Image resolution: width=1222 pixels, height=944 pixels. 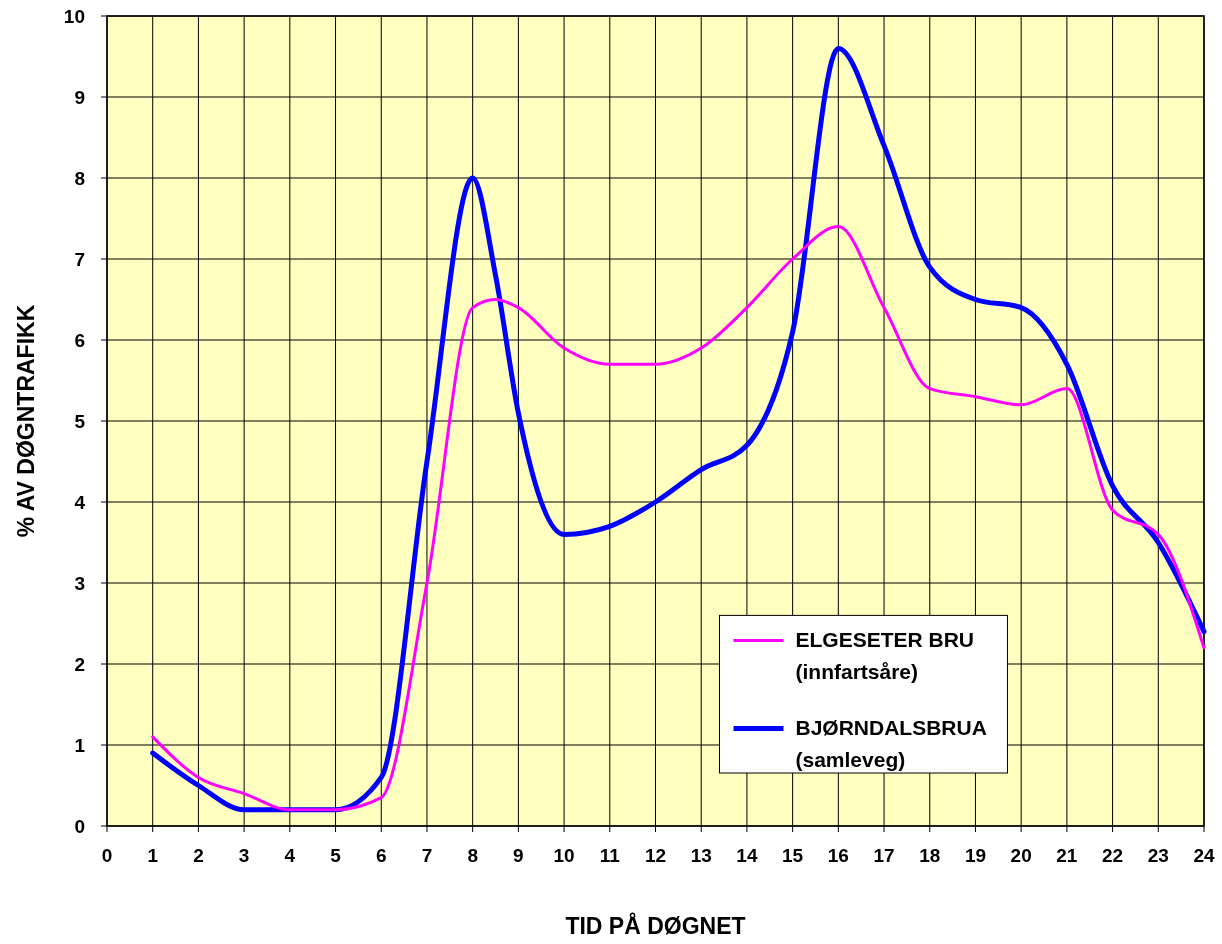 What do you see at coordinates (79, 340) in the screenshot?
I see `y-tick-label: 6` at bounding box center [79, 340].